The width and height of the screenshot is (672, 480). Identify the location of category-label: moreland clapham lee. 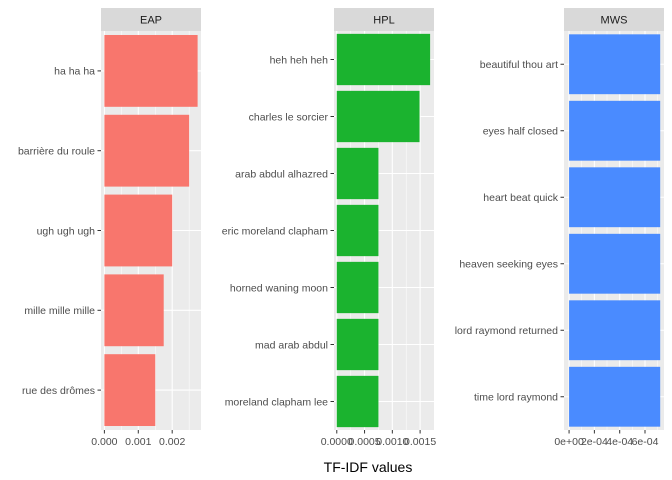
(276, 402).